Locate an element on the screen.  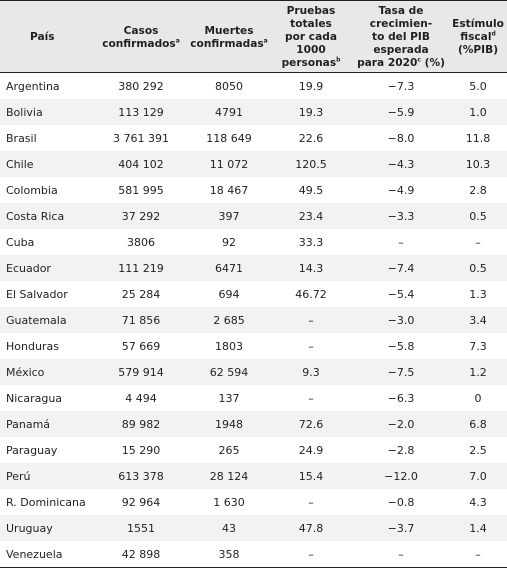
cell-pruebas: 9.3 is located at coordinates (311, 372).